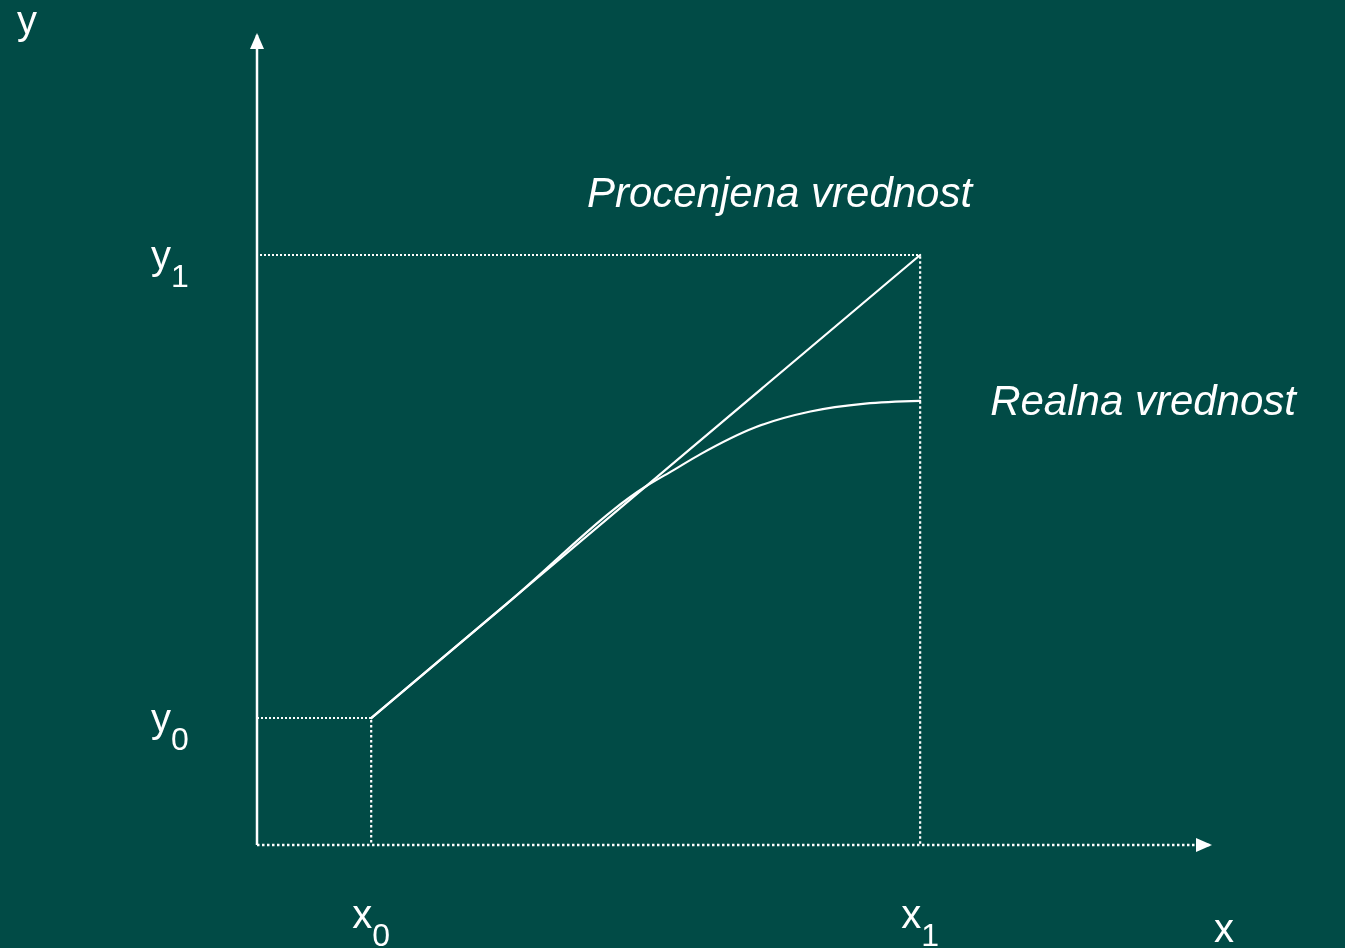  Describe the element at coordinates (920, 920) in the screenshot. I see `x-tick-label: x$_{1}$` at that location.